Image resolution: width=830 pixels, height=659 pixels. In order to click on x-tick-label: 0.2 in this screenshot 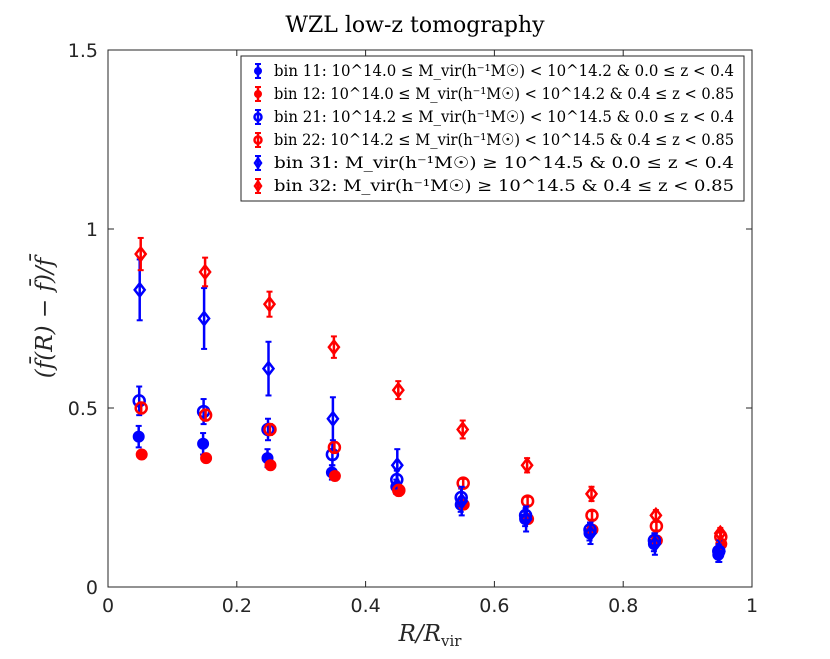, I will do `click(237, 606)`.